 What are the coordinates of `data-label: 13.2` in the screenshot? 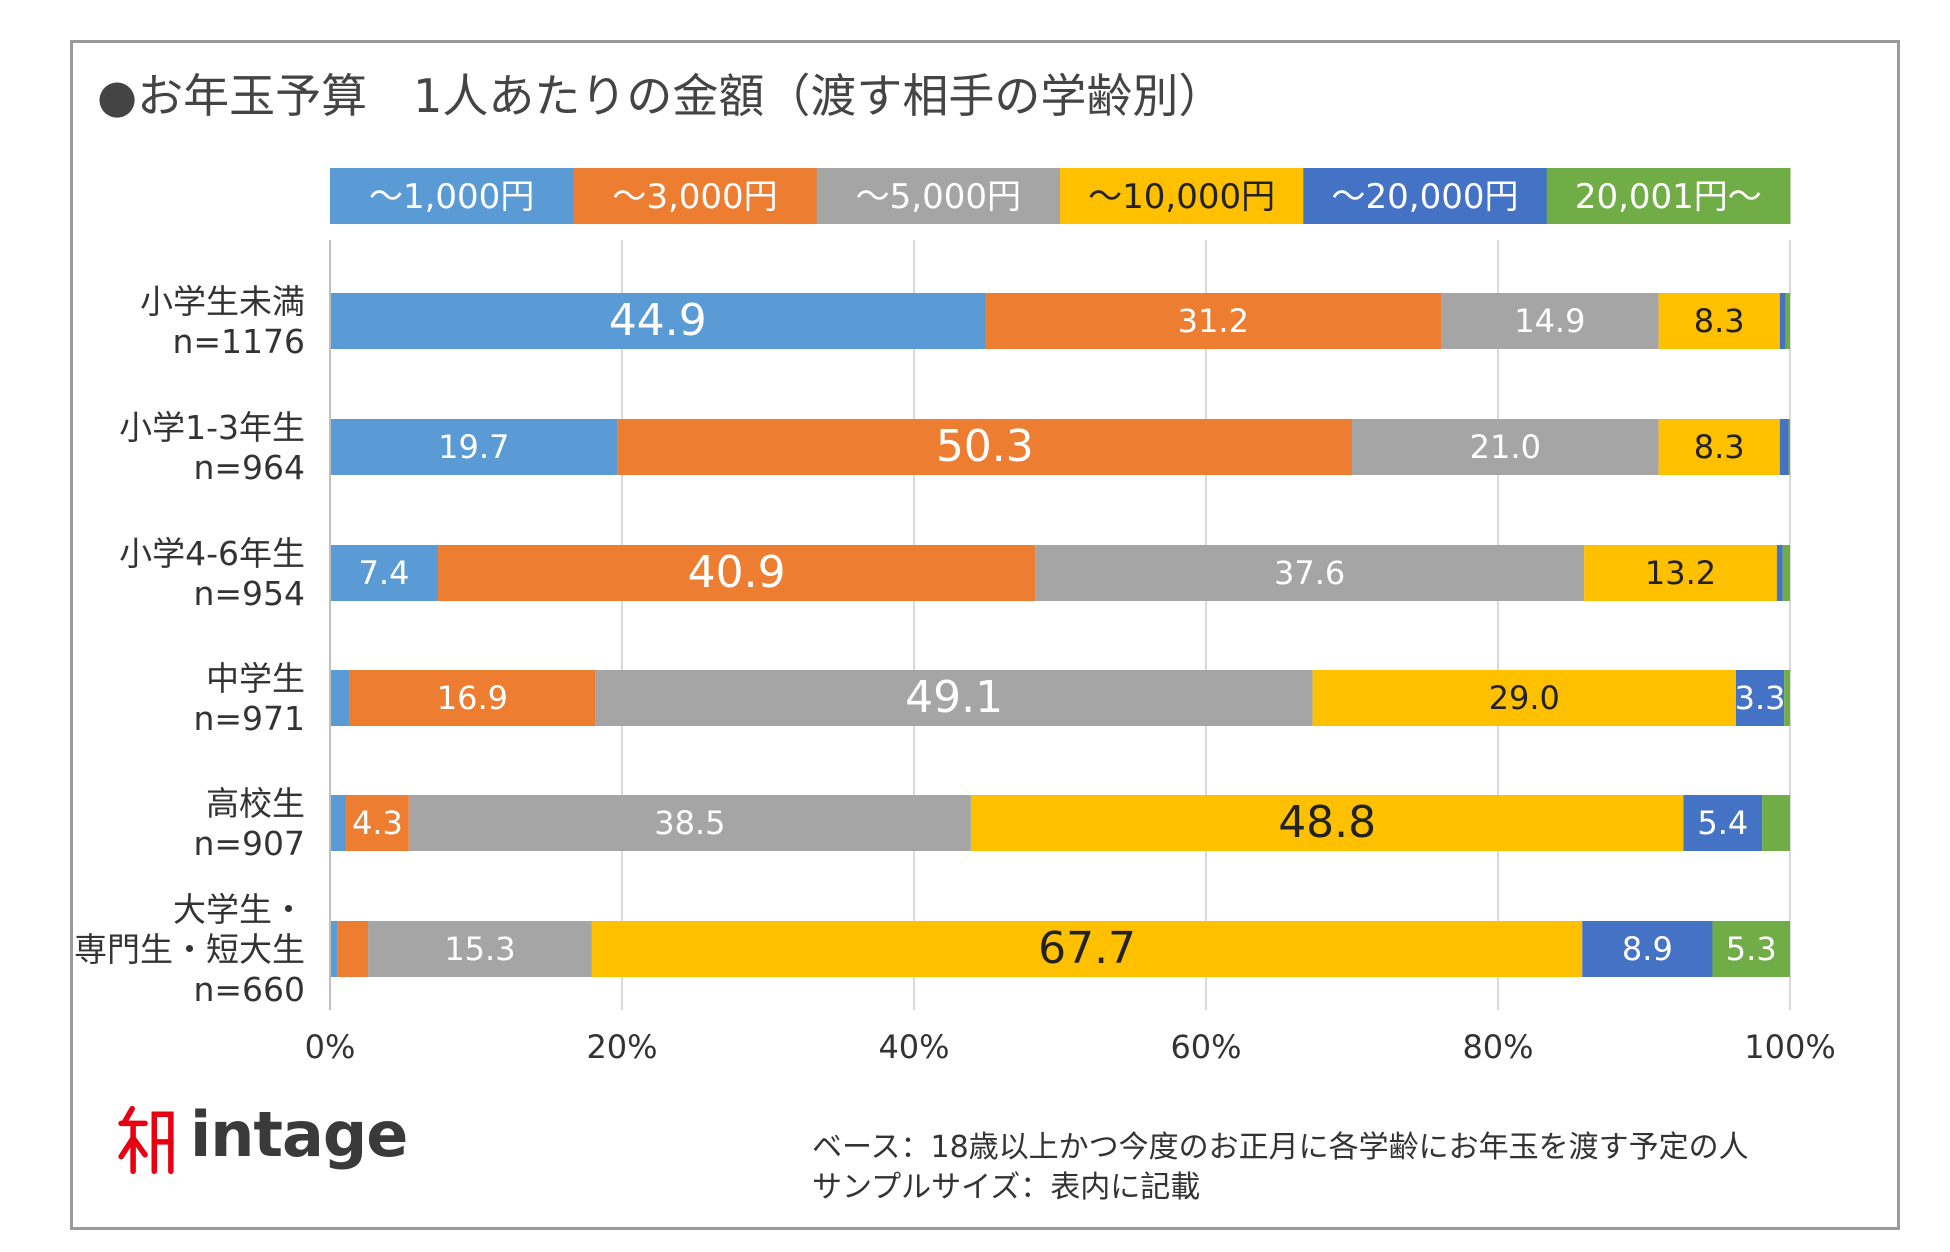 It's located at (1680, 573).